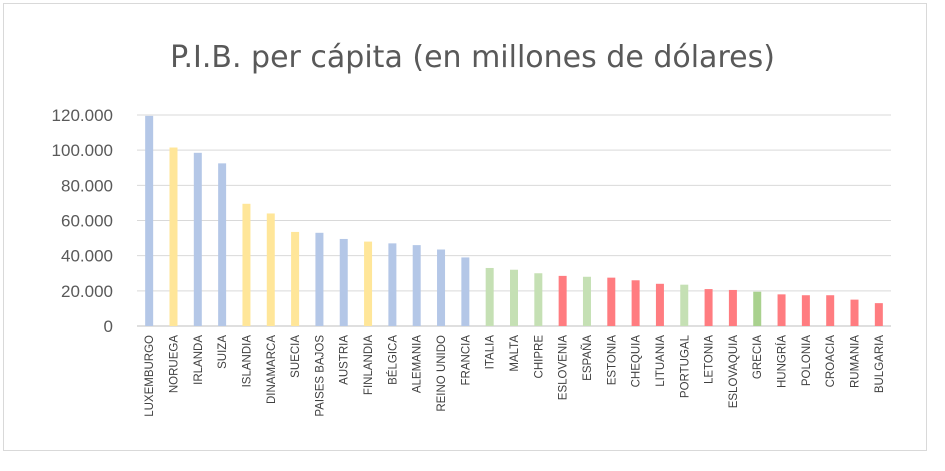  I want to click on x-category-label: IRLANDA, so click(199, 360).